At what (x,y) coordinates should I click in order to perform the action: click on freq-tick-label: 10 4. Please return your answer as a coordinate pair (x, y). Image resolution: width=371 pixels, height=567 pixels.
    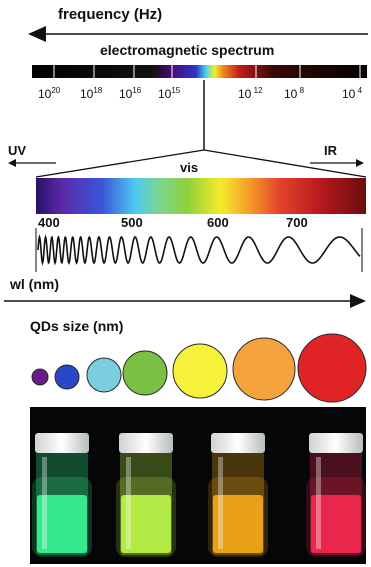
    Looking at the image, I should click on (352, 93).